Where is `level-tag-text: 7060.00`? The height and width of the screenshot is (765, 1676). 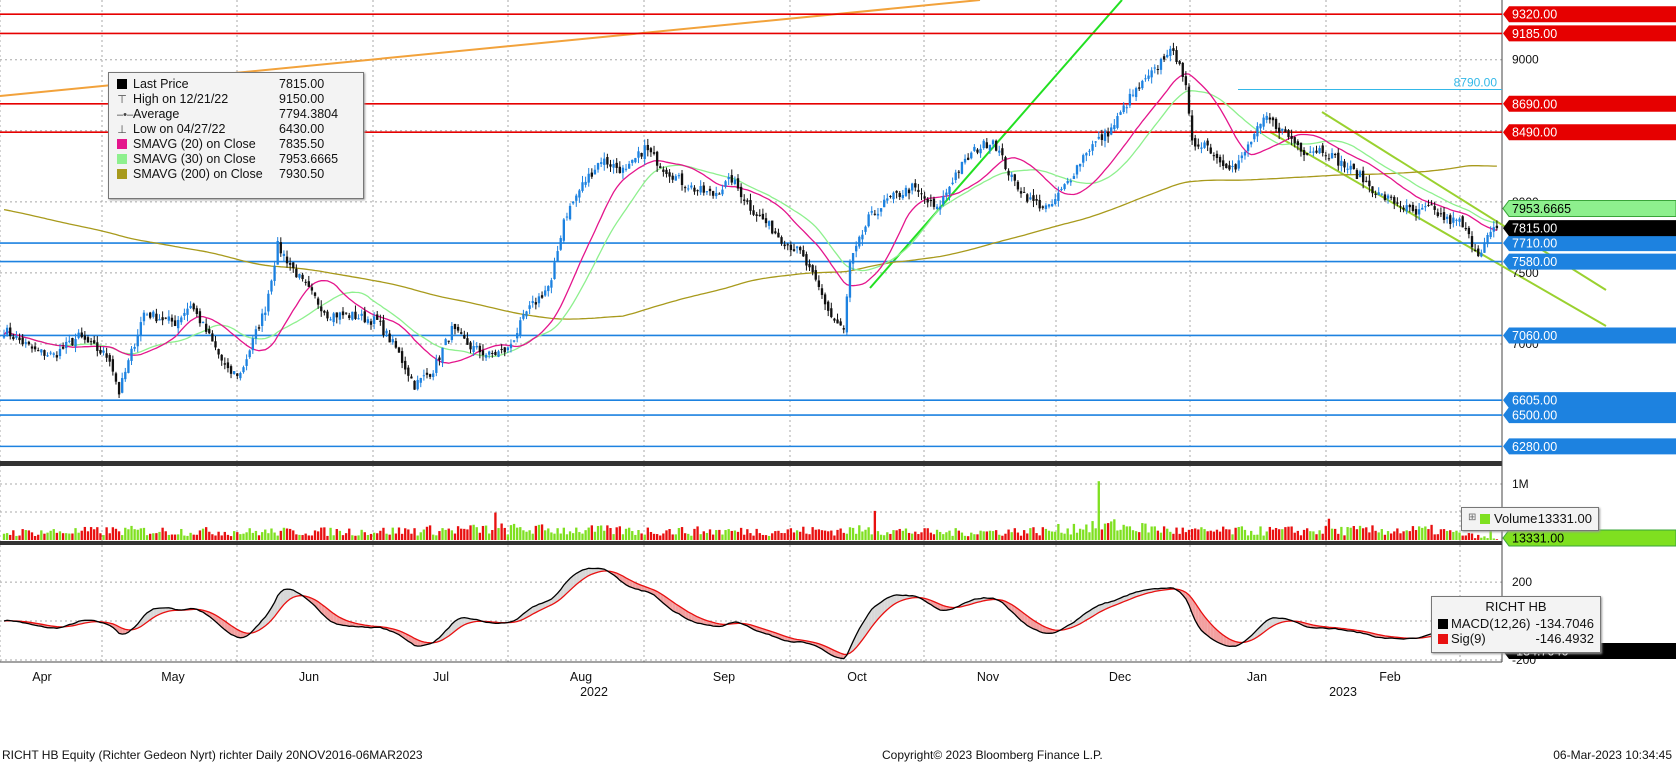
level-tag-text: 7060.00 is located at coordinates (1534, 336).